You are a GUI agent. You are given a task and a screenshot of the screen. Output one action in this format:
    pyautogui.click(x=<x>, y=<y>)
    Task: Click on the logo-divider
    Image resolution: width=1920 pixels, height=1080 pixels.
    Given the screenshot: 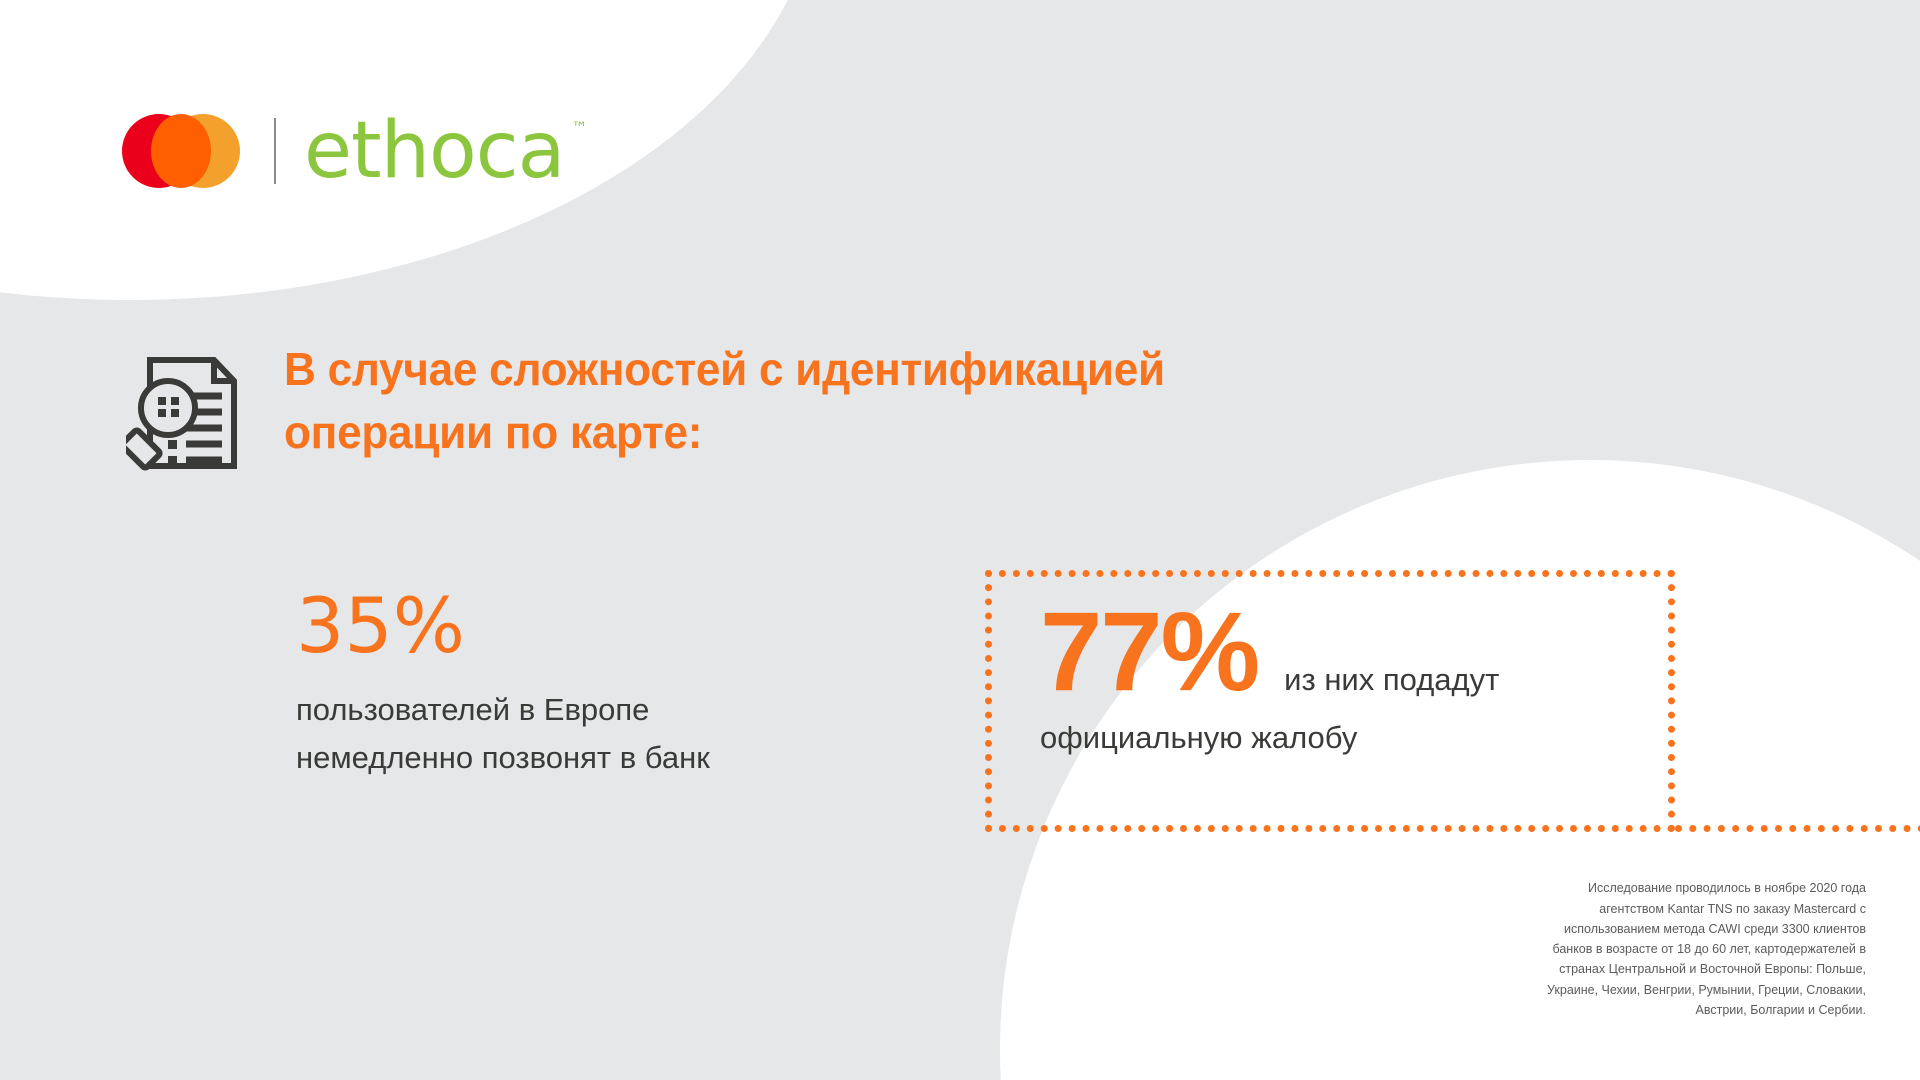 What is the action you would take?
    pyautogui.click(x=275, y=151)
    